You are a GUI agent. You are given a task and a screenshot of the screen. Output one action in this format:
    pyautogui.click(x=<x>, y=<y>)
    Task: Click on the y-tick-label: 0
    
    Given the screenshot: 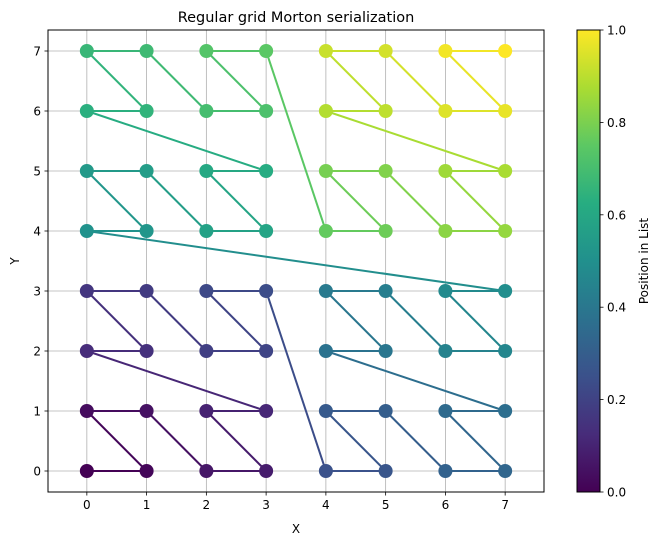 What is the action you would take?
    pyautogui.click(x=37, y=472)
    